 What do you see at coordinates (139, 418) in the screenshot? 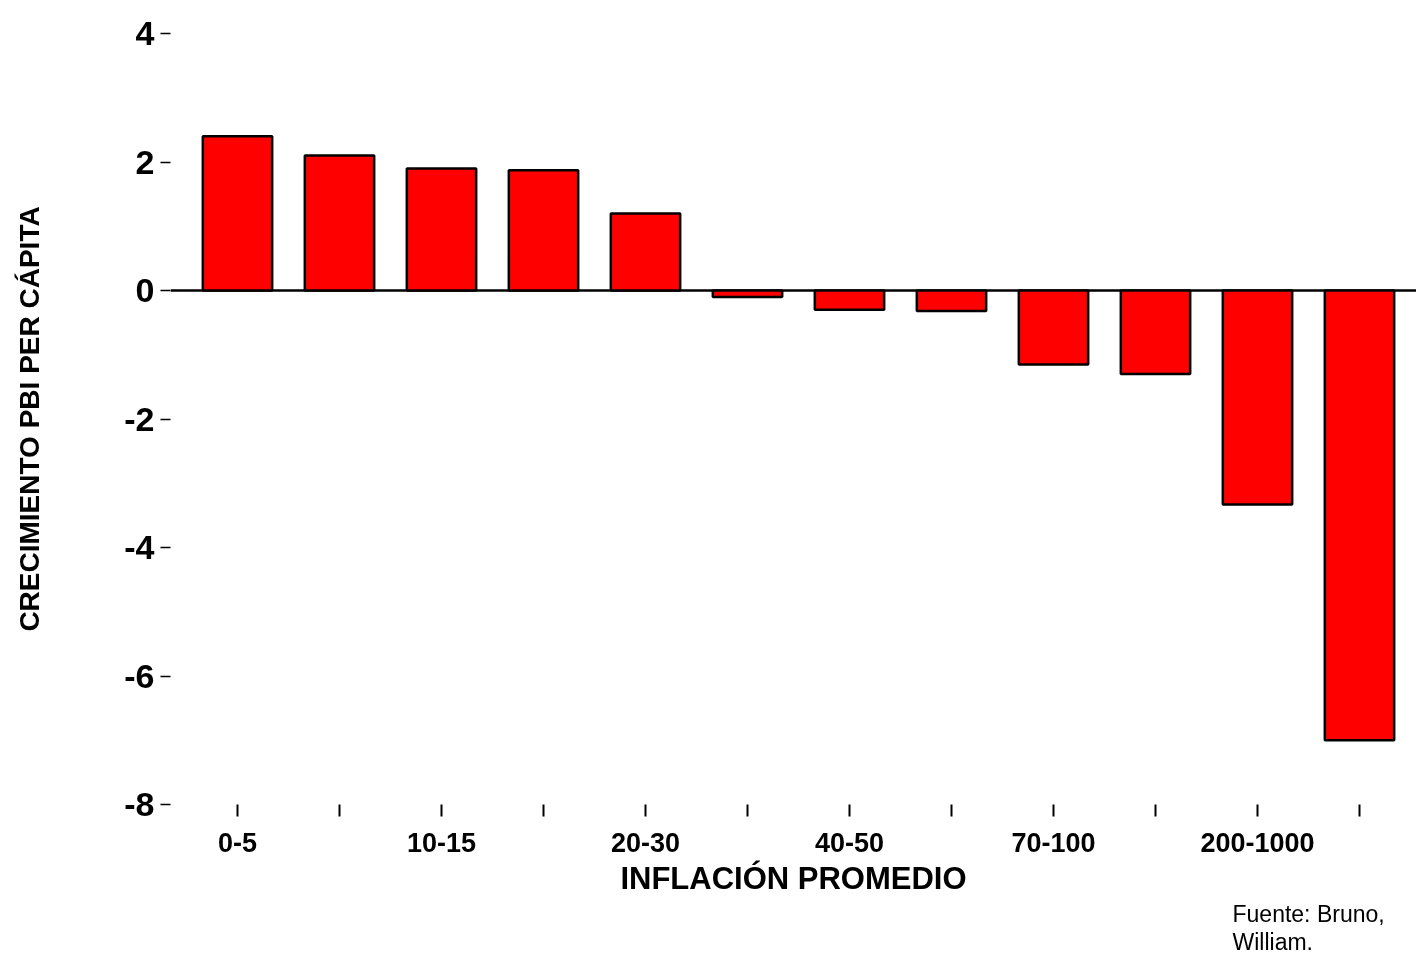
I see `y-tick-label: -2` at bounding box center [139, 418].